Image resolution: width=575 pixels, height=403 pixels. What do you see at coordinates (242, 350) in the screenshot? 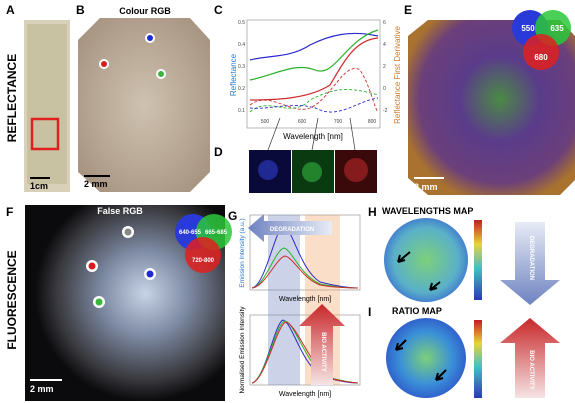
I see `y-label: Normalised Emission Intensity` at bounding box center [242, 350].